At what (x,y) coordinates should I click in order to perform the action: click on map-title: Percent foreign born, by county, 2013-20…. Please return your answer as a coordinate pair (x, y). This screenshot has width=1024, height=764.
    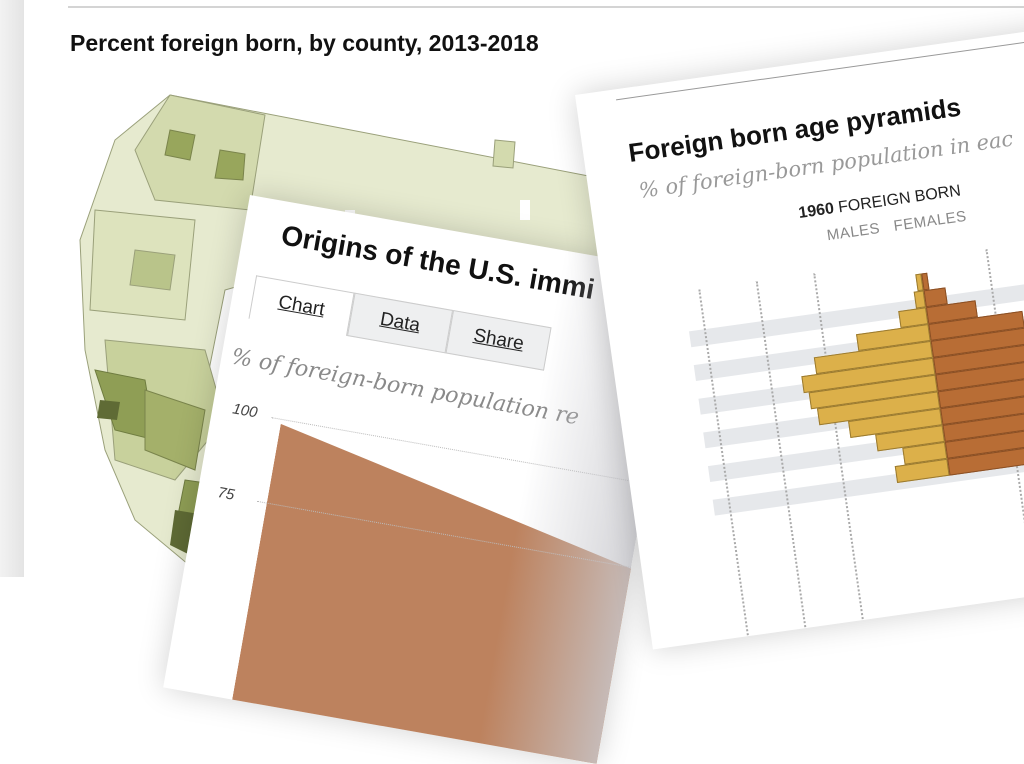
    Looking at the image, I should click on (304, 43).